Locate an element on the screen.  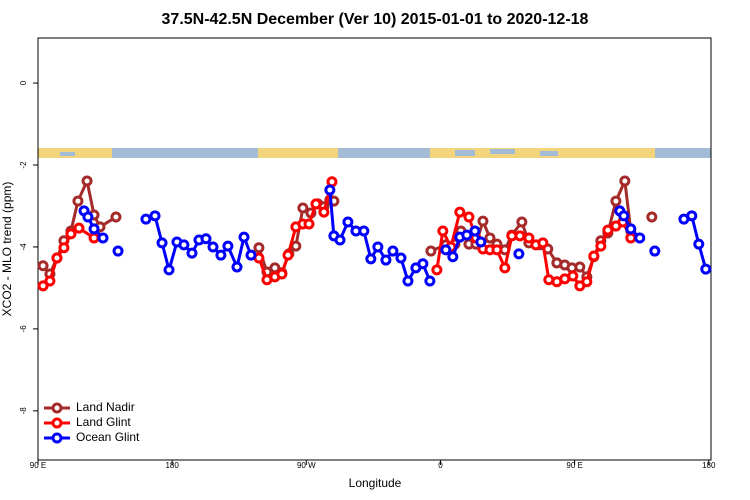
y-tick-label: 0 is located at coordinates (23, 82).